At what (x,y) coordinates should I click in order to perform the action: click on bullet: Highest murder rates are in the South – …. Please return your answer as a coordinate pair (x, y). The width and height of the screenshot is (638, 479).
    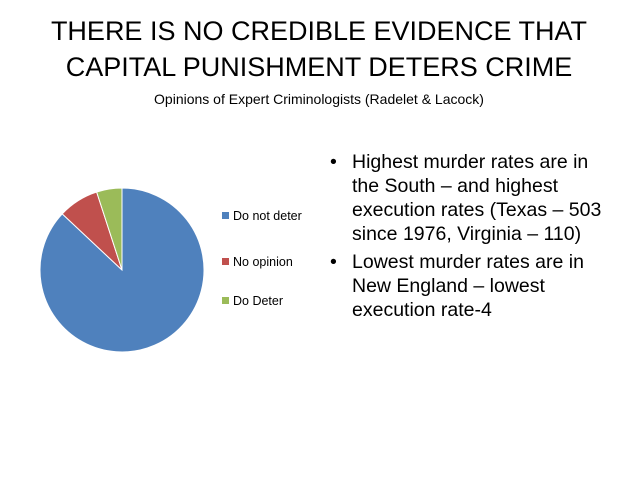
    Looking at the image, I should click on (467, 198).